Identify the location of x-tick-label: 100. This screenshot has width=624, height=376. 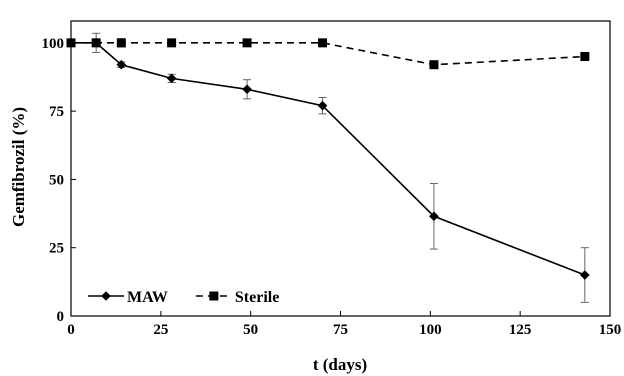
(430, 330).